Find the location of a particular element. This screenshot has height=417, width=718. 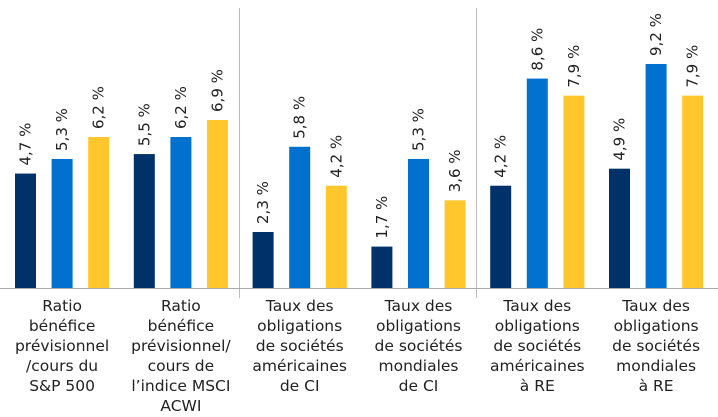

category-label: /cours du is located at coordinates (62, 366).